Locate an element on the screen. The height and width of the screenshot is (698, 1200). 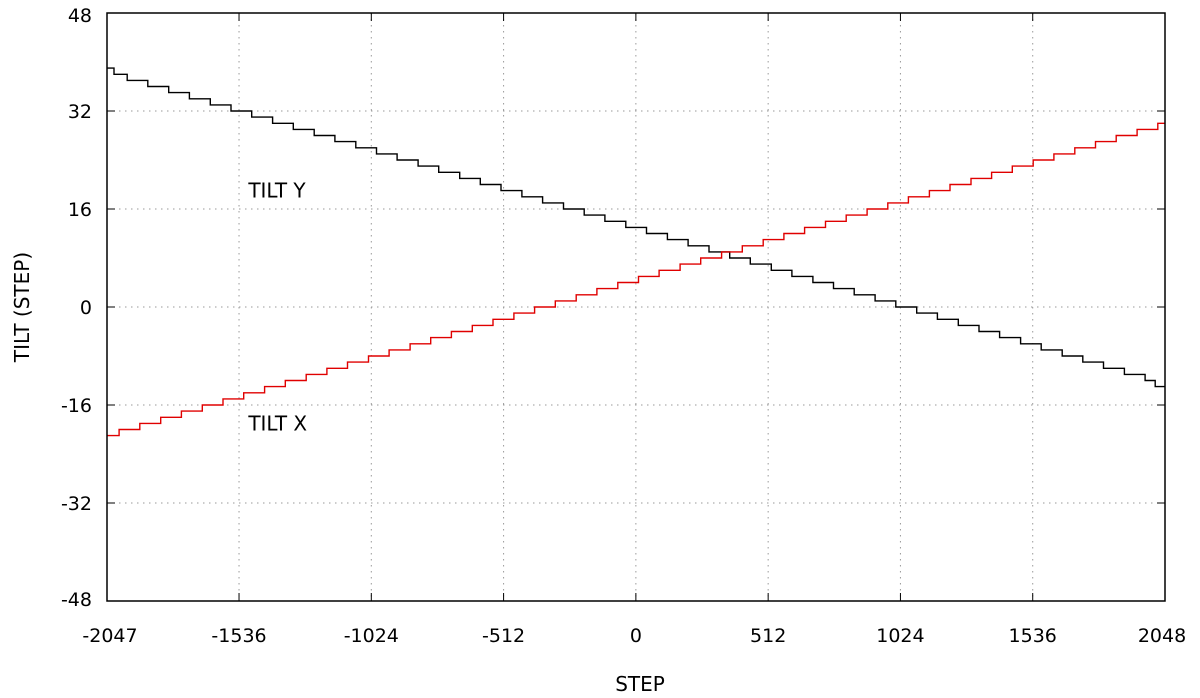
x-tick-labels: -2047 -1536 -1024 -512 0 512 1024 1536 2048 is located at coordinates (634, 636).